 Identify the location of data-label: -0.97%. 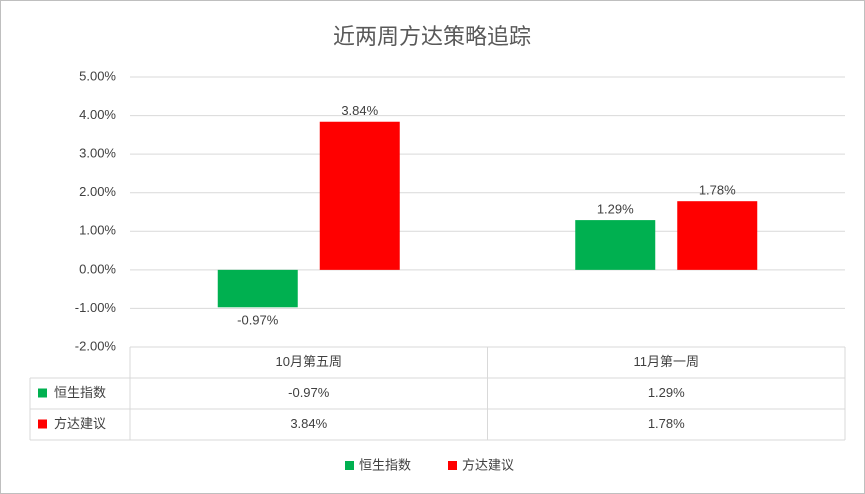
(258, 320).